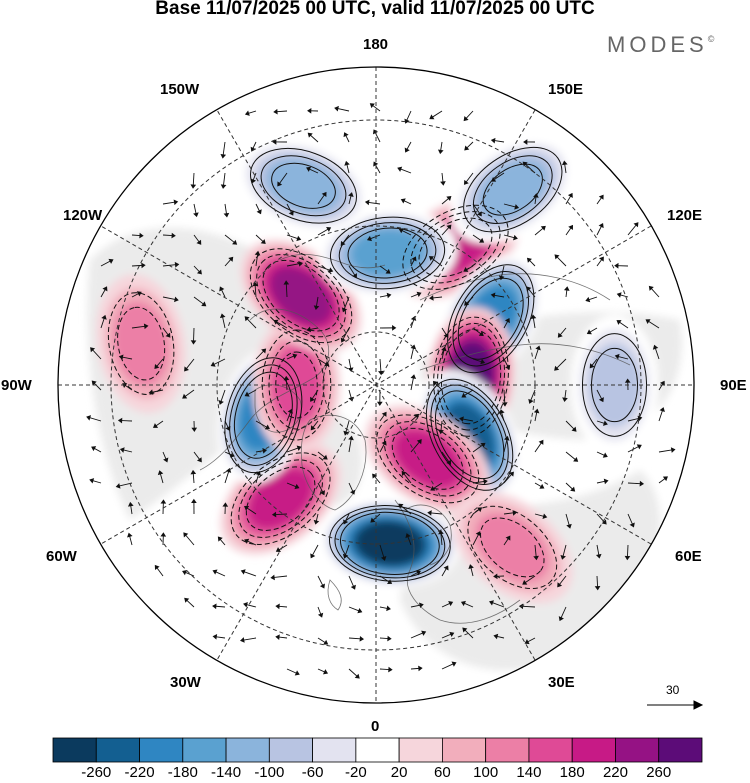 The image size is (750, 783). What do you see at coordinates (615, 772) in the screenshot?
I see `colorbar-tick-label: 220` at bounding box center [615, 772].